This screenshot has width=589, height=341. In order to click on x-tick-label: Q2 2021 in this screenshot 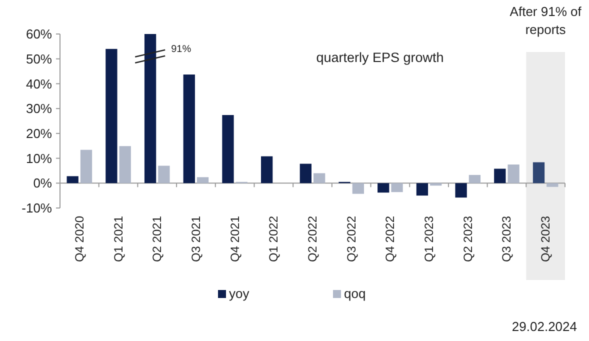, I will do `click(157, 239)`.